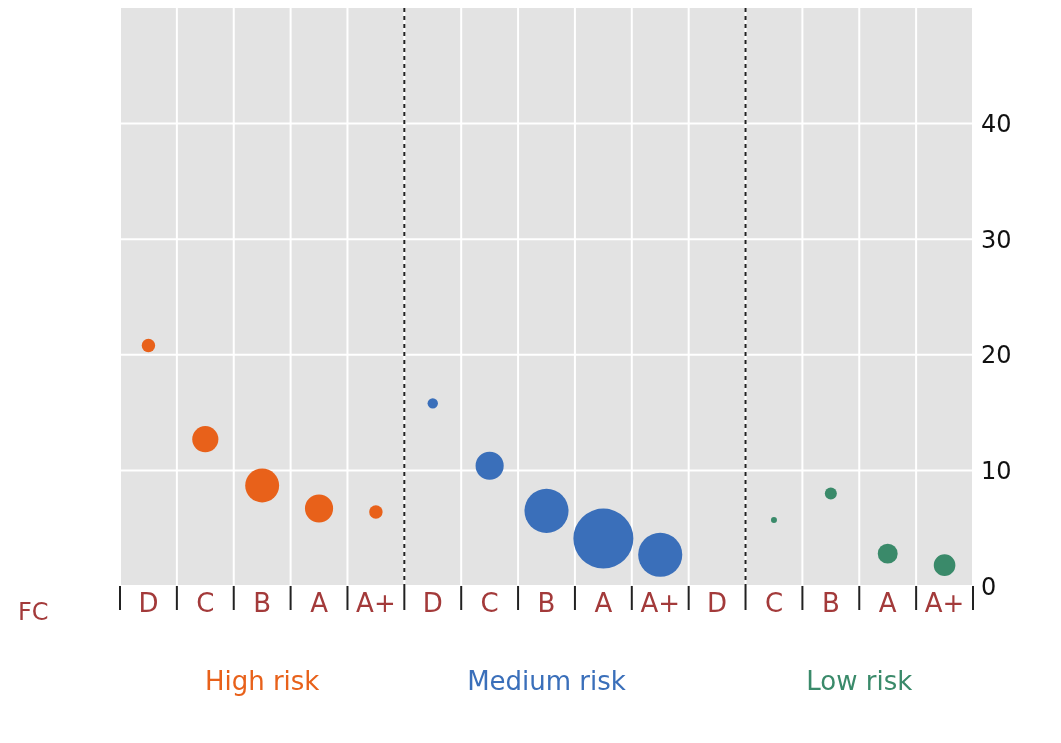 This screenshot has width=1061, height=743. What do you see at coordinates (859, 681) in the screenshot?
I see `text: Low risk` at bounding box center [859, 681].